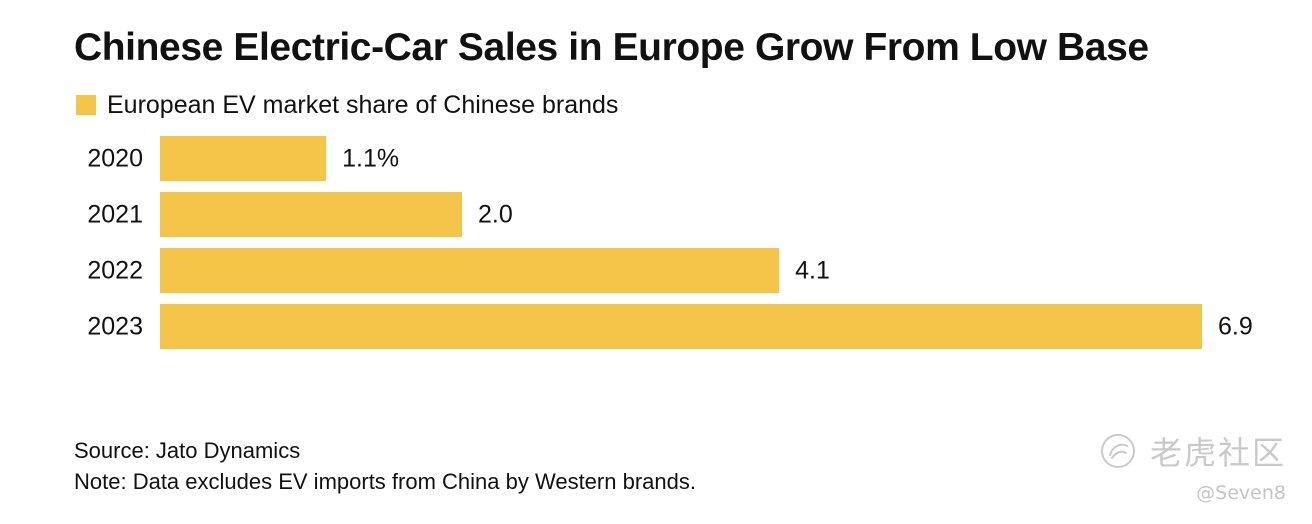 This screenshot has width=1312, height=524. What do you see at coordinates (1241, 493) in the screenshot?
I see `watermark-handle: @Seven8` at bounding box center [1241, 493].